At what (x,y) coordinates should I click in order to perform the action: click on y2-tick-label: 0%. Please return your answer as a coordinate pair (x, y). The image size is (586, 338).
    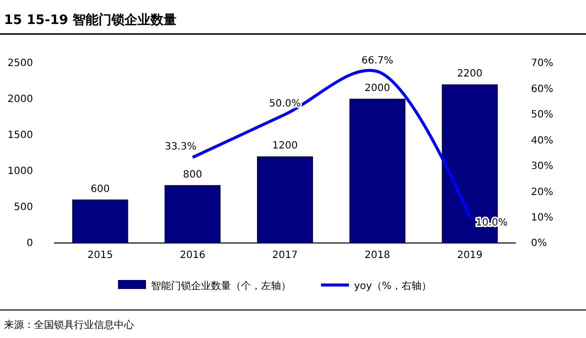
    Looking at the image, I should click on (539, 244).